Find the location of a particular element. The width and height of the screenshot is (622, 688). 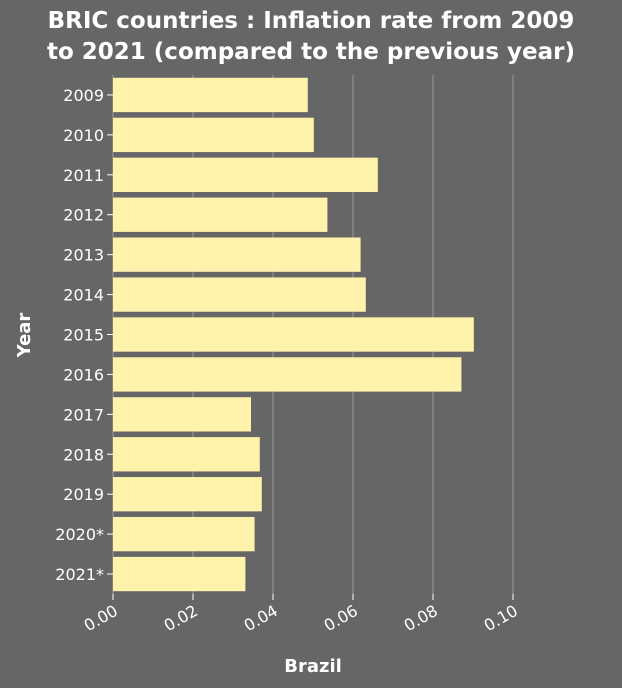

y-tick-label: 2013 is located at coordinates (83, 255).